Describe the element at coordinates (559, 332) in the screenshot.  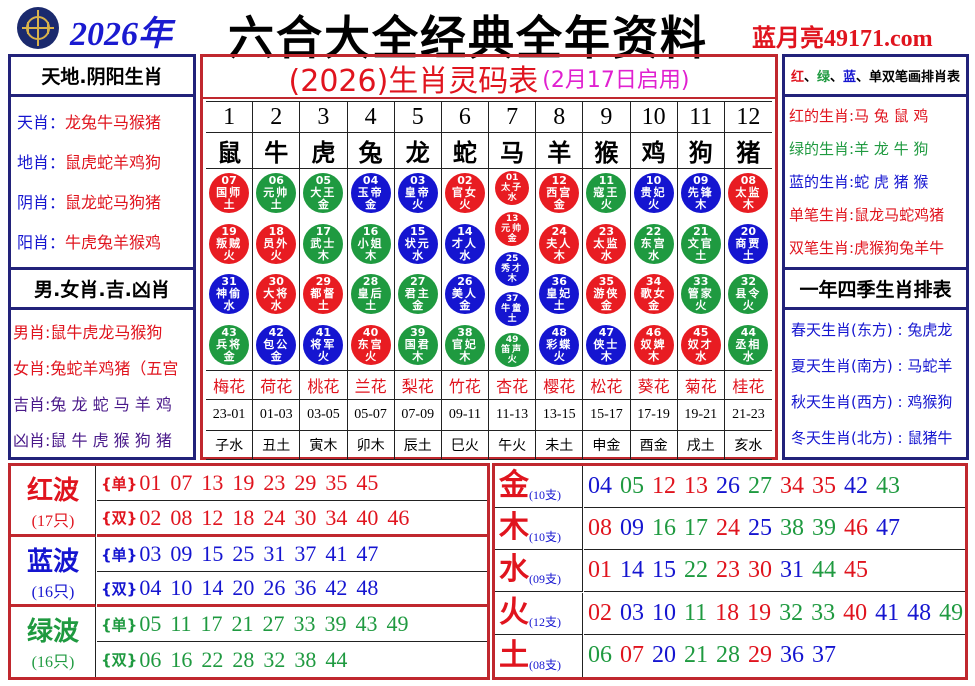
I see `ball-number: 48` at that location.